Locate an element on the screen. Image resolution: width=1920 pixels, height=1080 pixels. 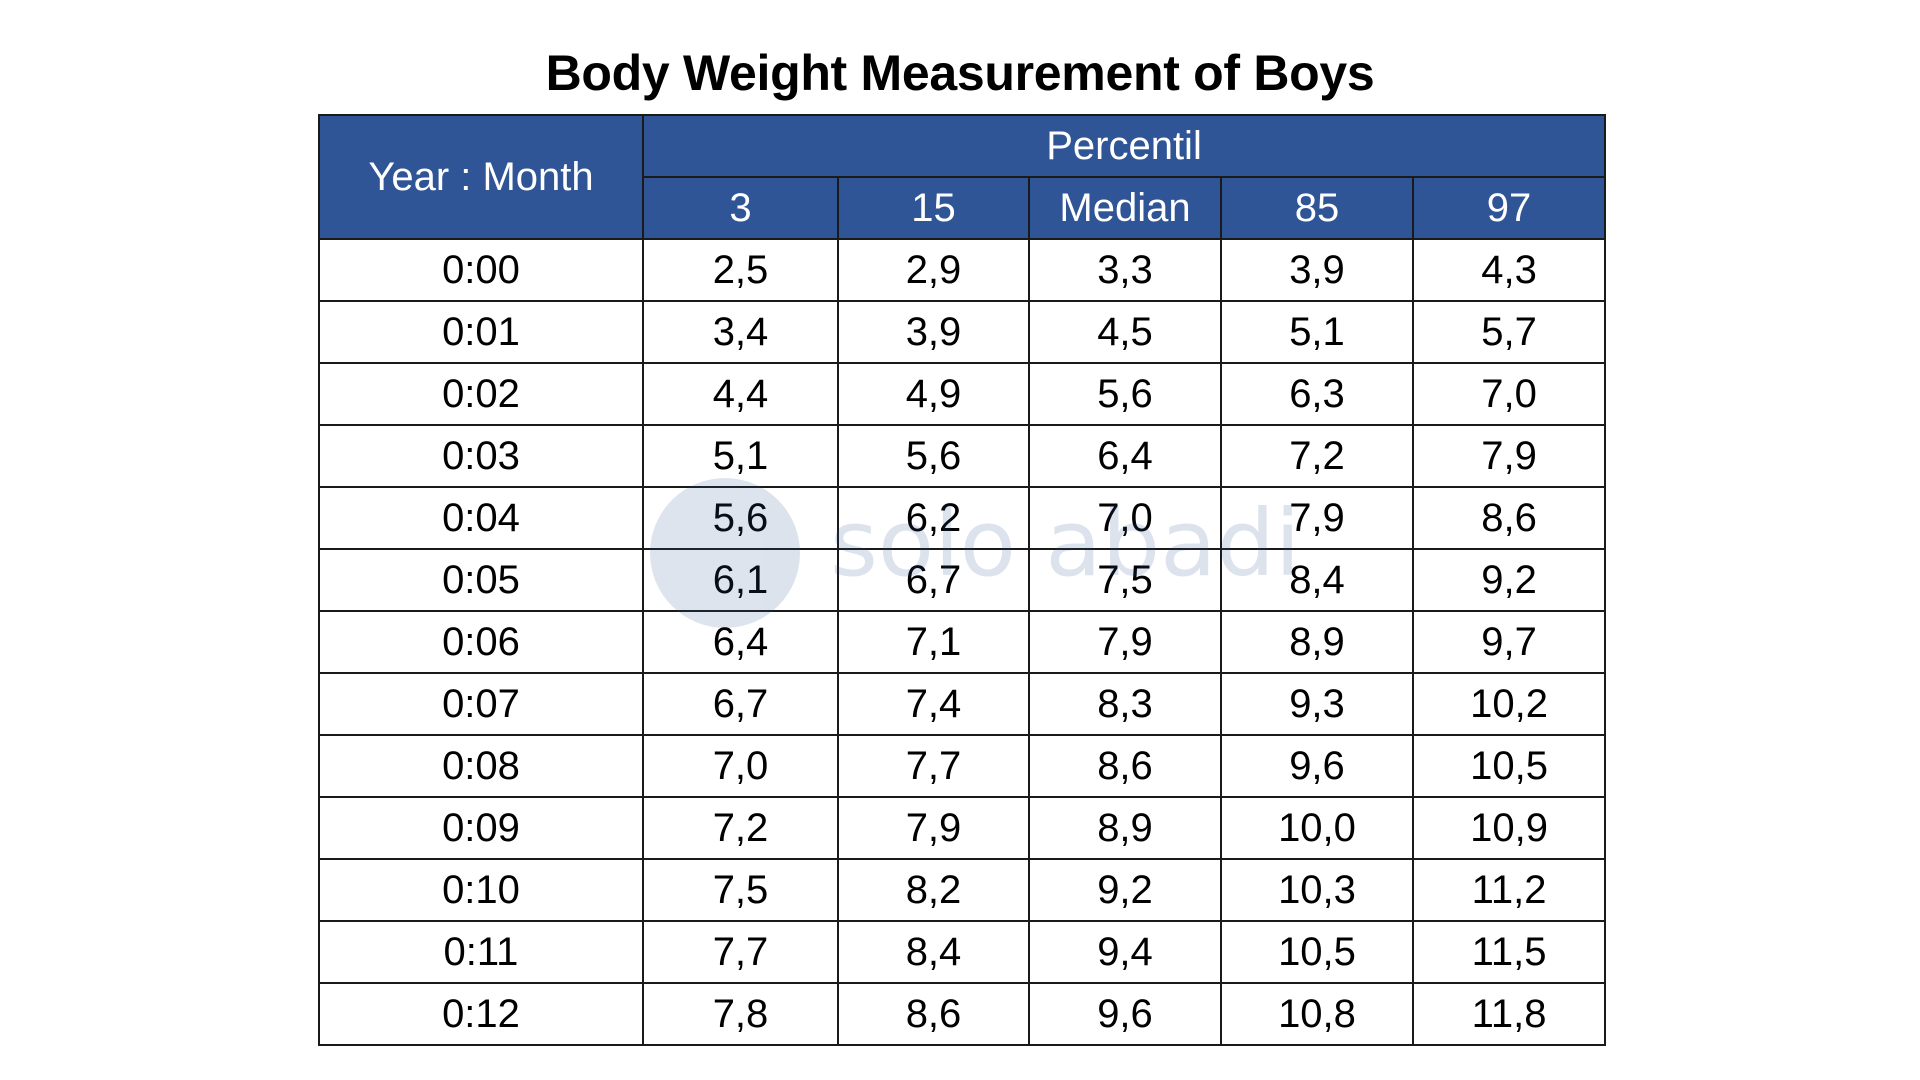
column-header: Median is located at coordinates (1125, 208).